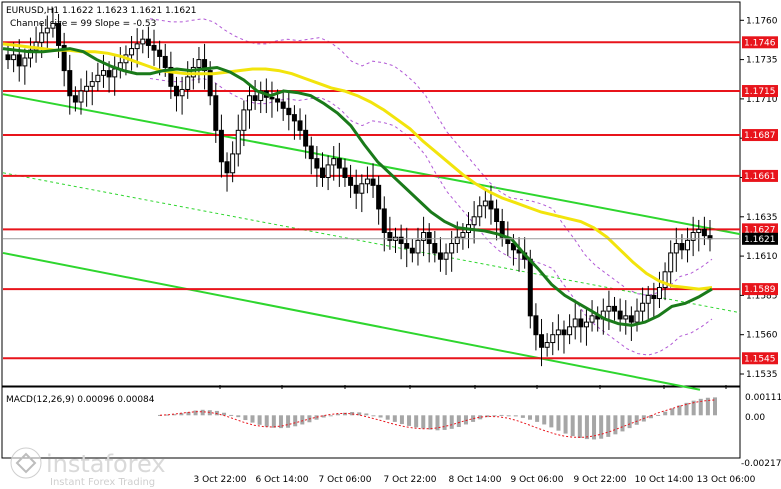 This screenshot has height=489, width=781. I want to click on macd-tick-bottom: -0.00217, so click(761, 464).